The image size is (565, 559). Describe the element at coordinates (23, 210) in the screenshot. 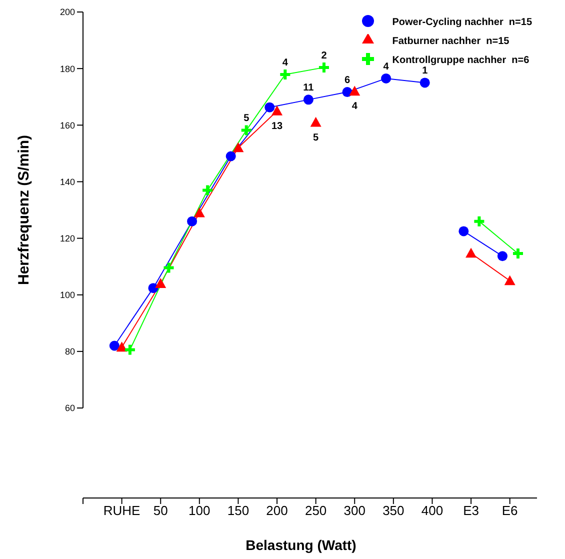

I see `y-axis-title: Herzfrequenz (S/min)` at that location.